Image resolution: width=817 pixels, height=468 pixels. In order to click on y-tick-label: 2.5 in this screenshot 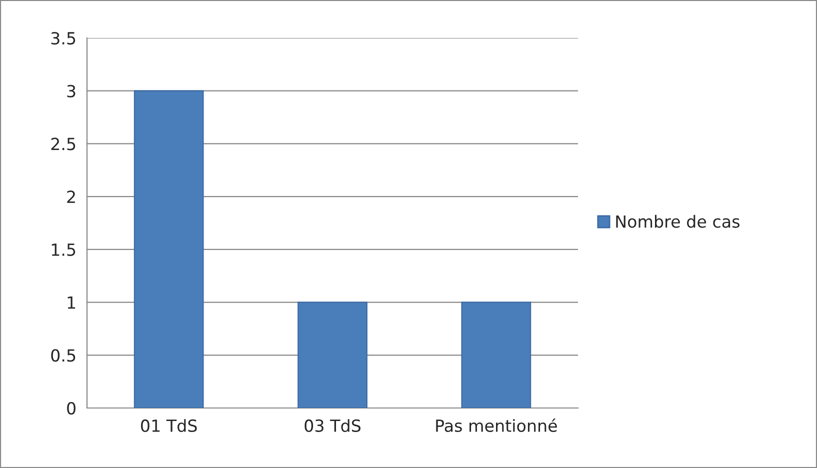, I will do `click(63, 144)`.